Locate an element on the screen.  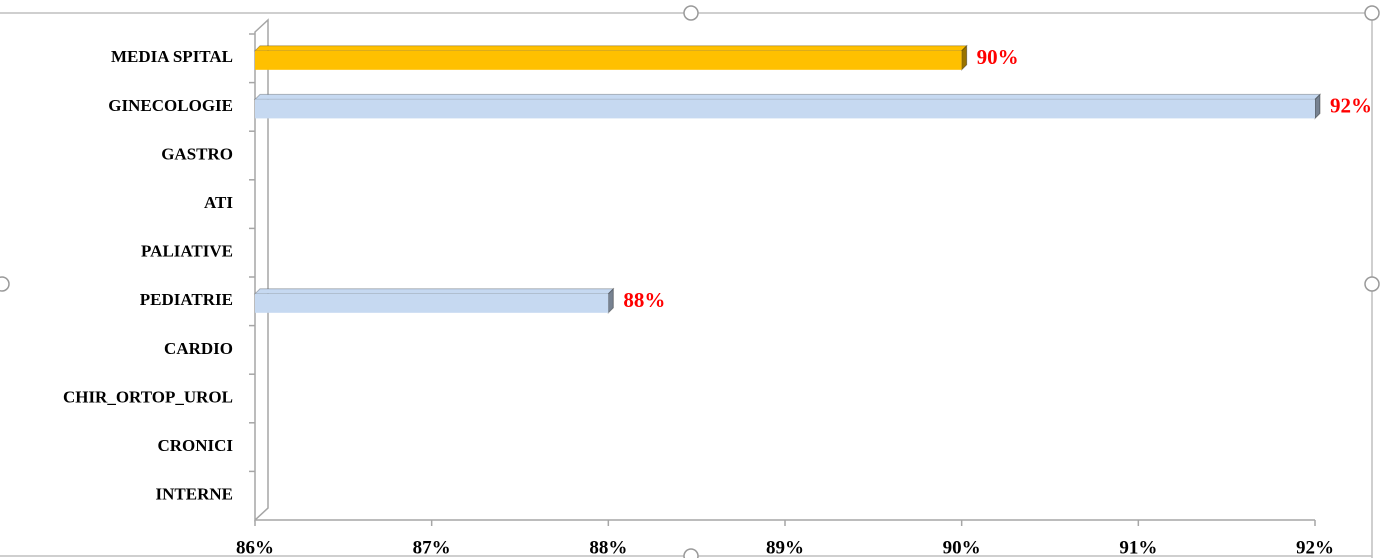
axis-wall is located at coordinates (261, 270).